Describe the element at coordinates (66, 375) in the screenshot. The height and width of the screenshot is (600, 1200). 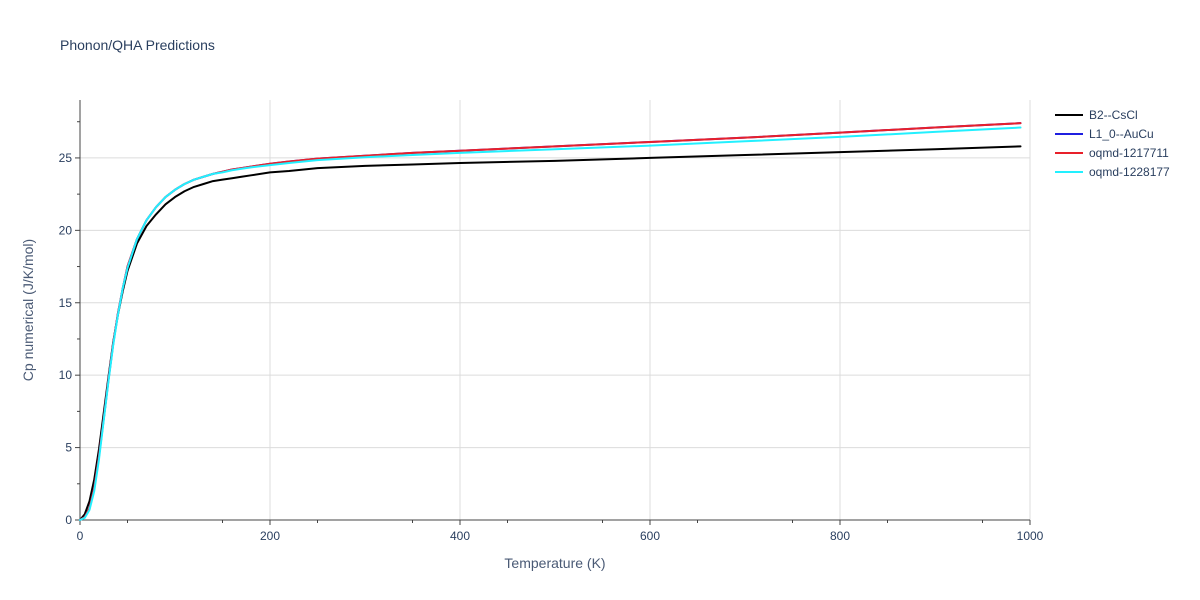
I see `y-tick-label: 10` at that location.